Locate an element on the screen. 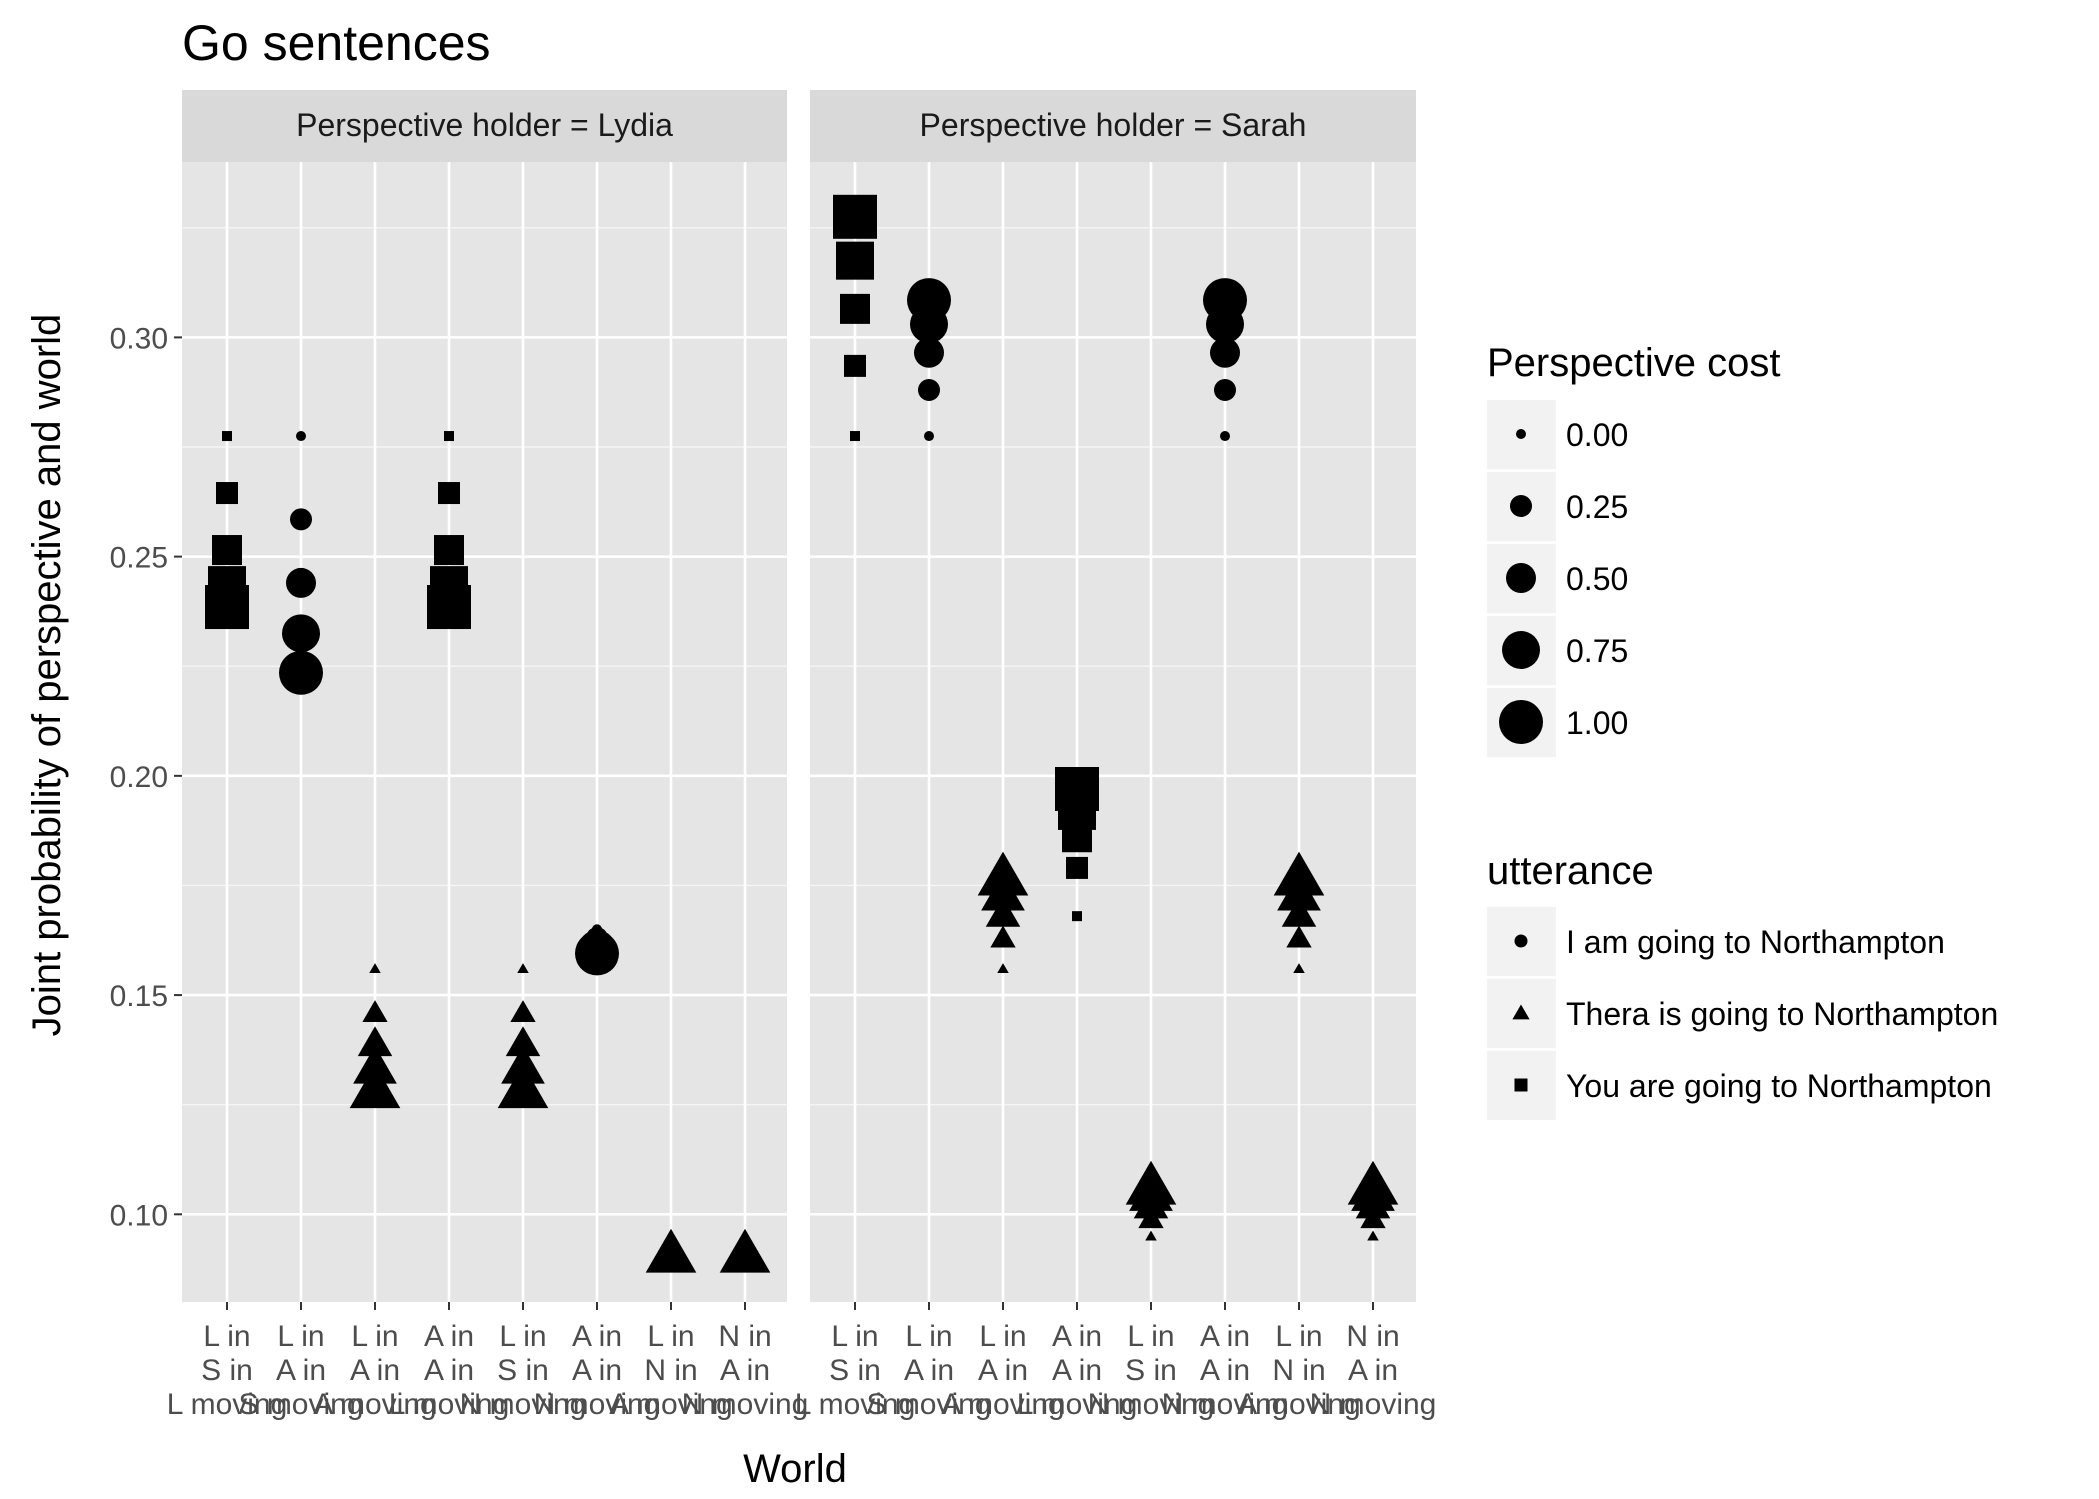 This screenshot has height=1499, width=2099. y-axis: 0.10 0.15 0.20 0.25 0.30 is located at coordinates (146, 777).